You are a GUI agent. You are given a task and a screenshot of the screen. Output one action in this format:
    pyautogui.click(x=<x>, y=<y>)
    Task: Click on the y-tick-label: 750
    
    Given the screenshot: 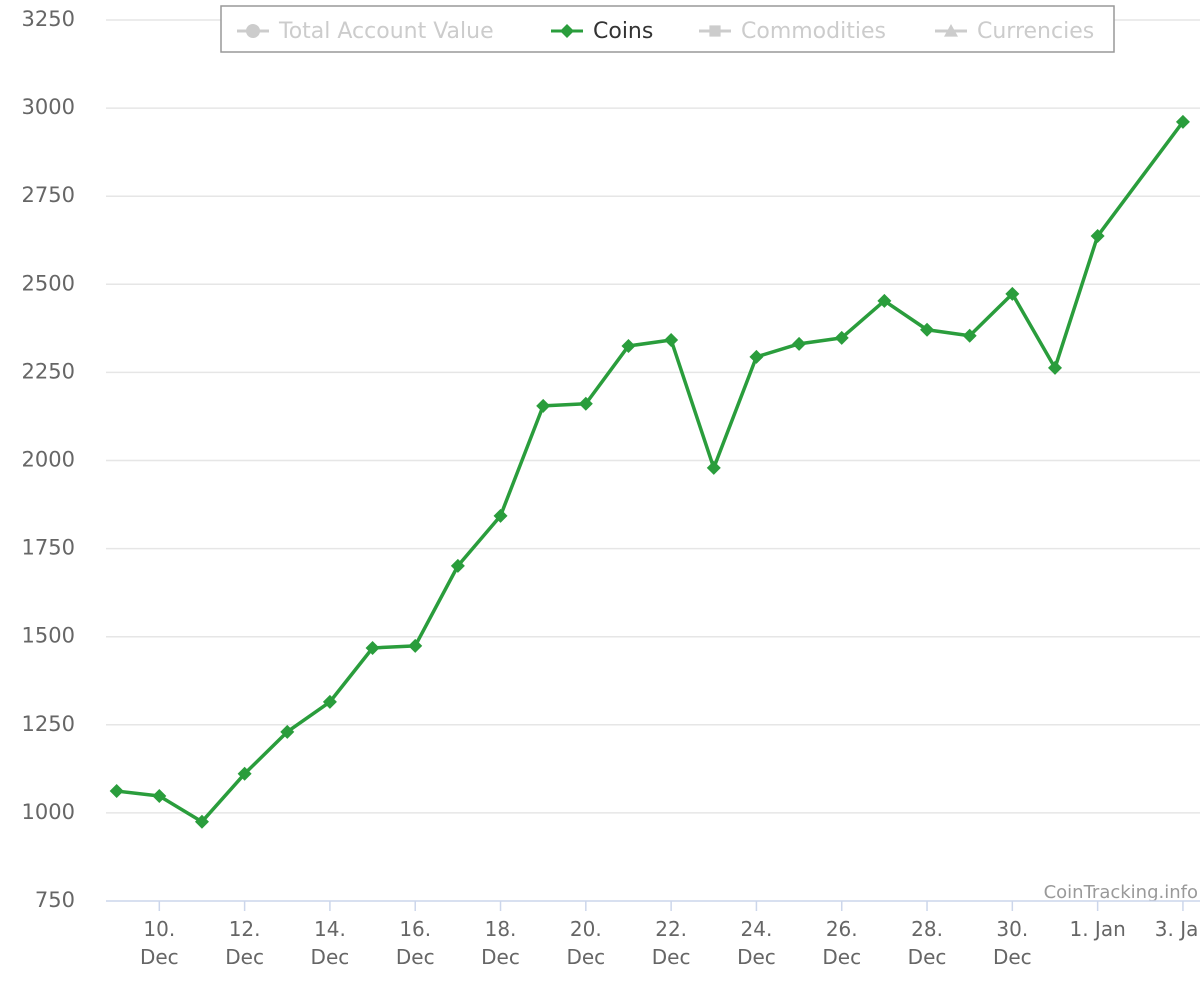 What is the action you would take?
    pyautogui.click(x=55, y=900)
    